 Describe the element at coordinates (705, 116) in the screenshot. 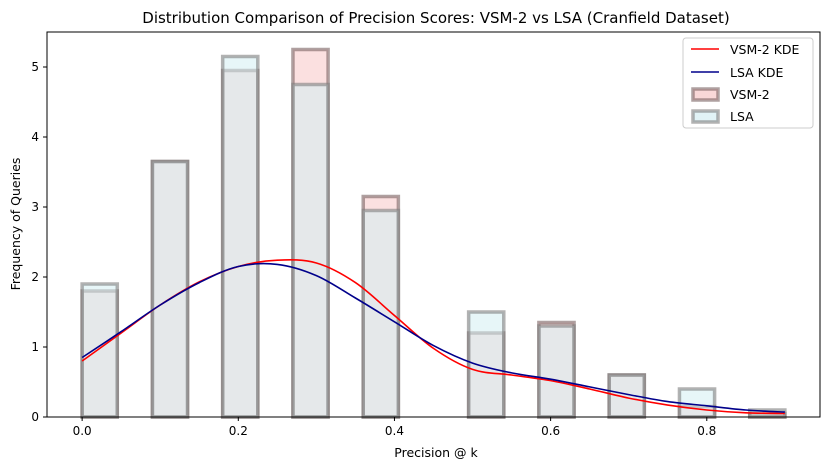

I see `legend-swatch-lsa` at that location.